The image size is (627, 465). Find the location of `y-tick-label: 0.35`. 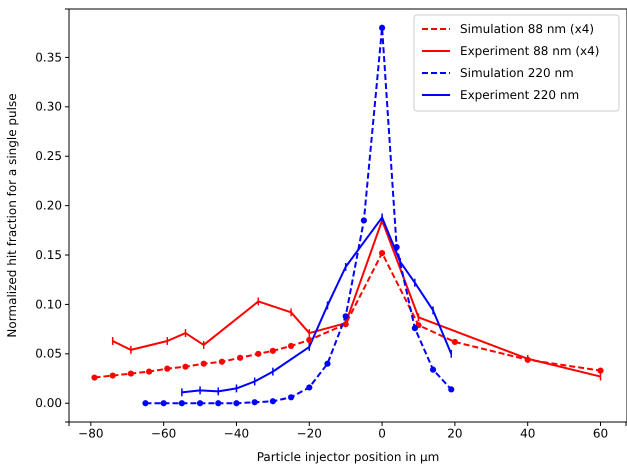

y-tick-label: 0.35 is located at coordinates (48, 57).